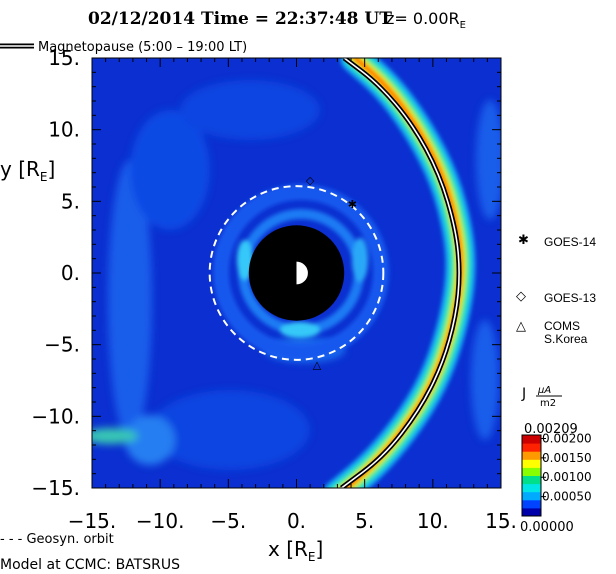 The image size is (616, 574). What do you see at coordinates (501, 521) in the screenshot?
I see `x-tick-label: 15.` at bounding box center [501, 521].